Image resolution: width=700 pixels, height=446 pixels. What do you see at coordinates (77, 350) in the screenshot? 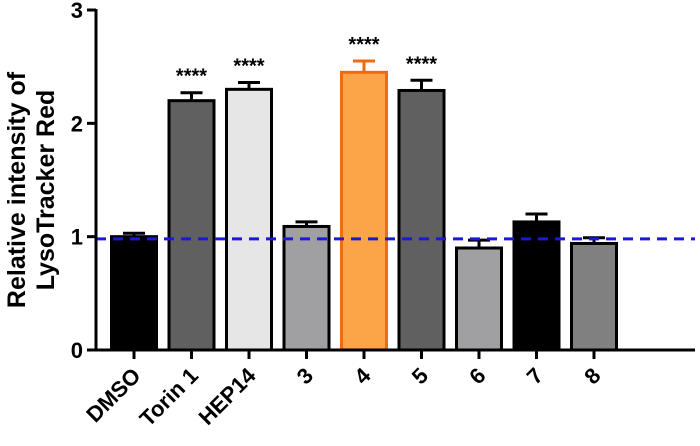
I see `y-tick-label: 0` at bounding box center [77, 350].